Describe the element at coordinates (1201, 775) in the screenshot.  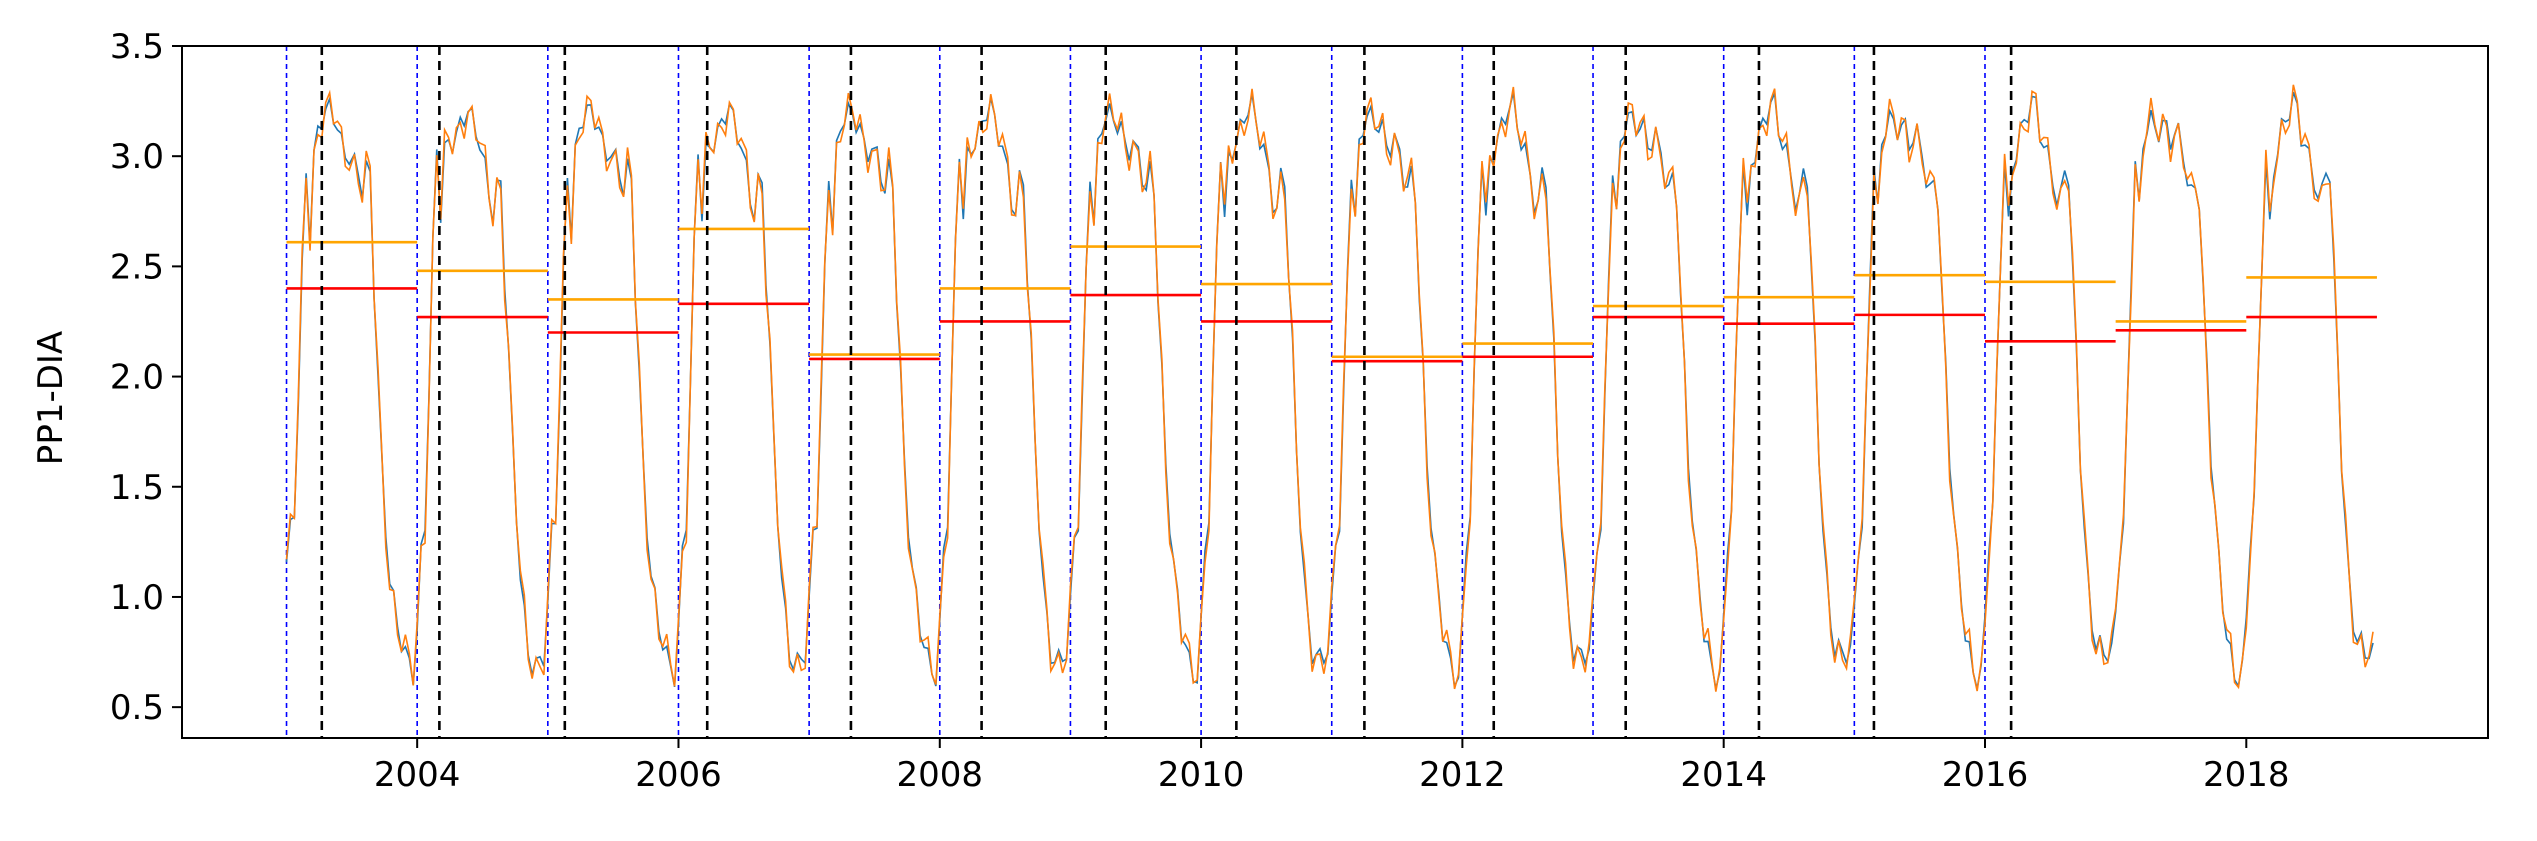
I see `x-tick-label: 2010` at that location.